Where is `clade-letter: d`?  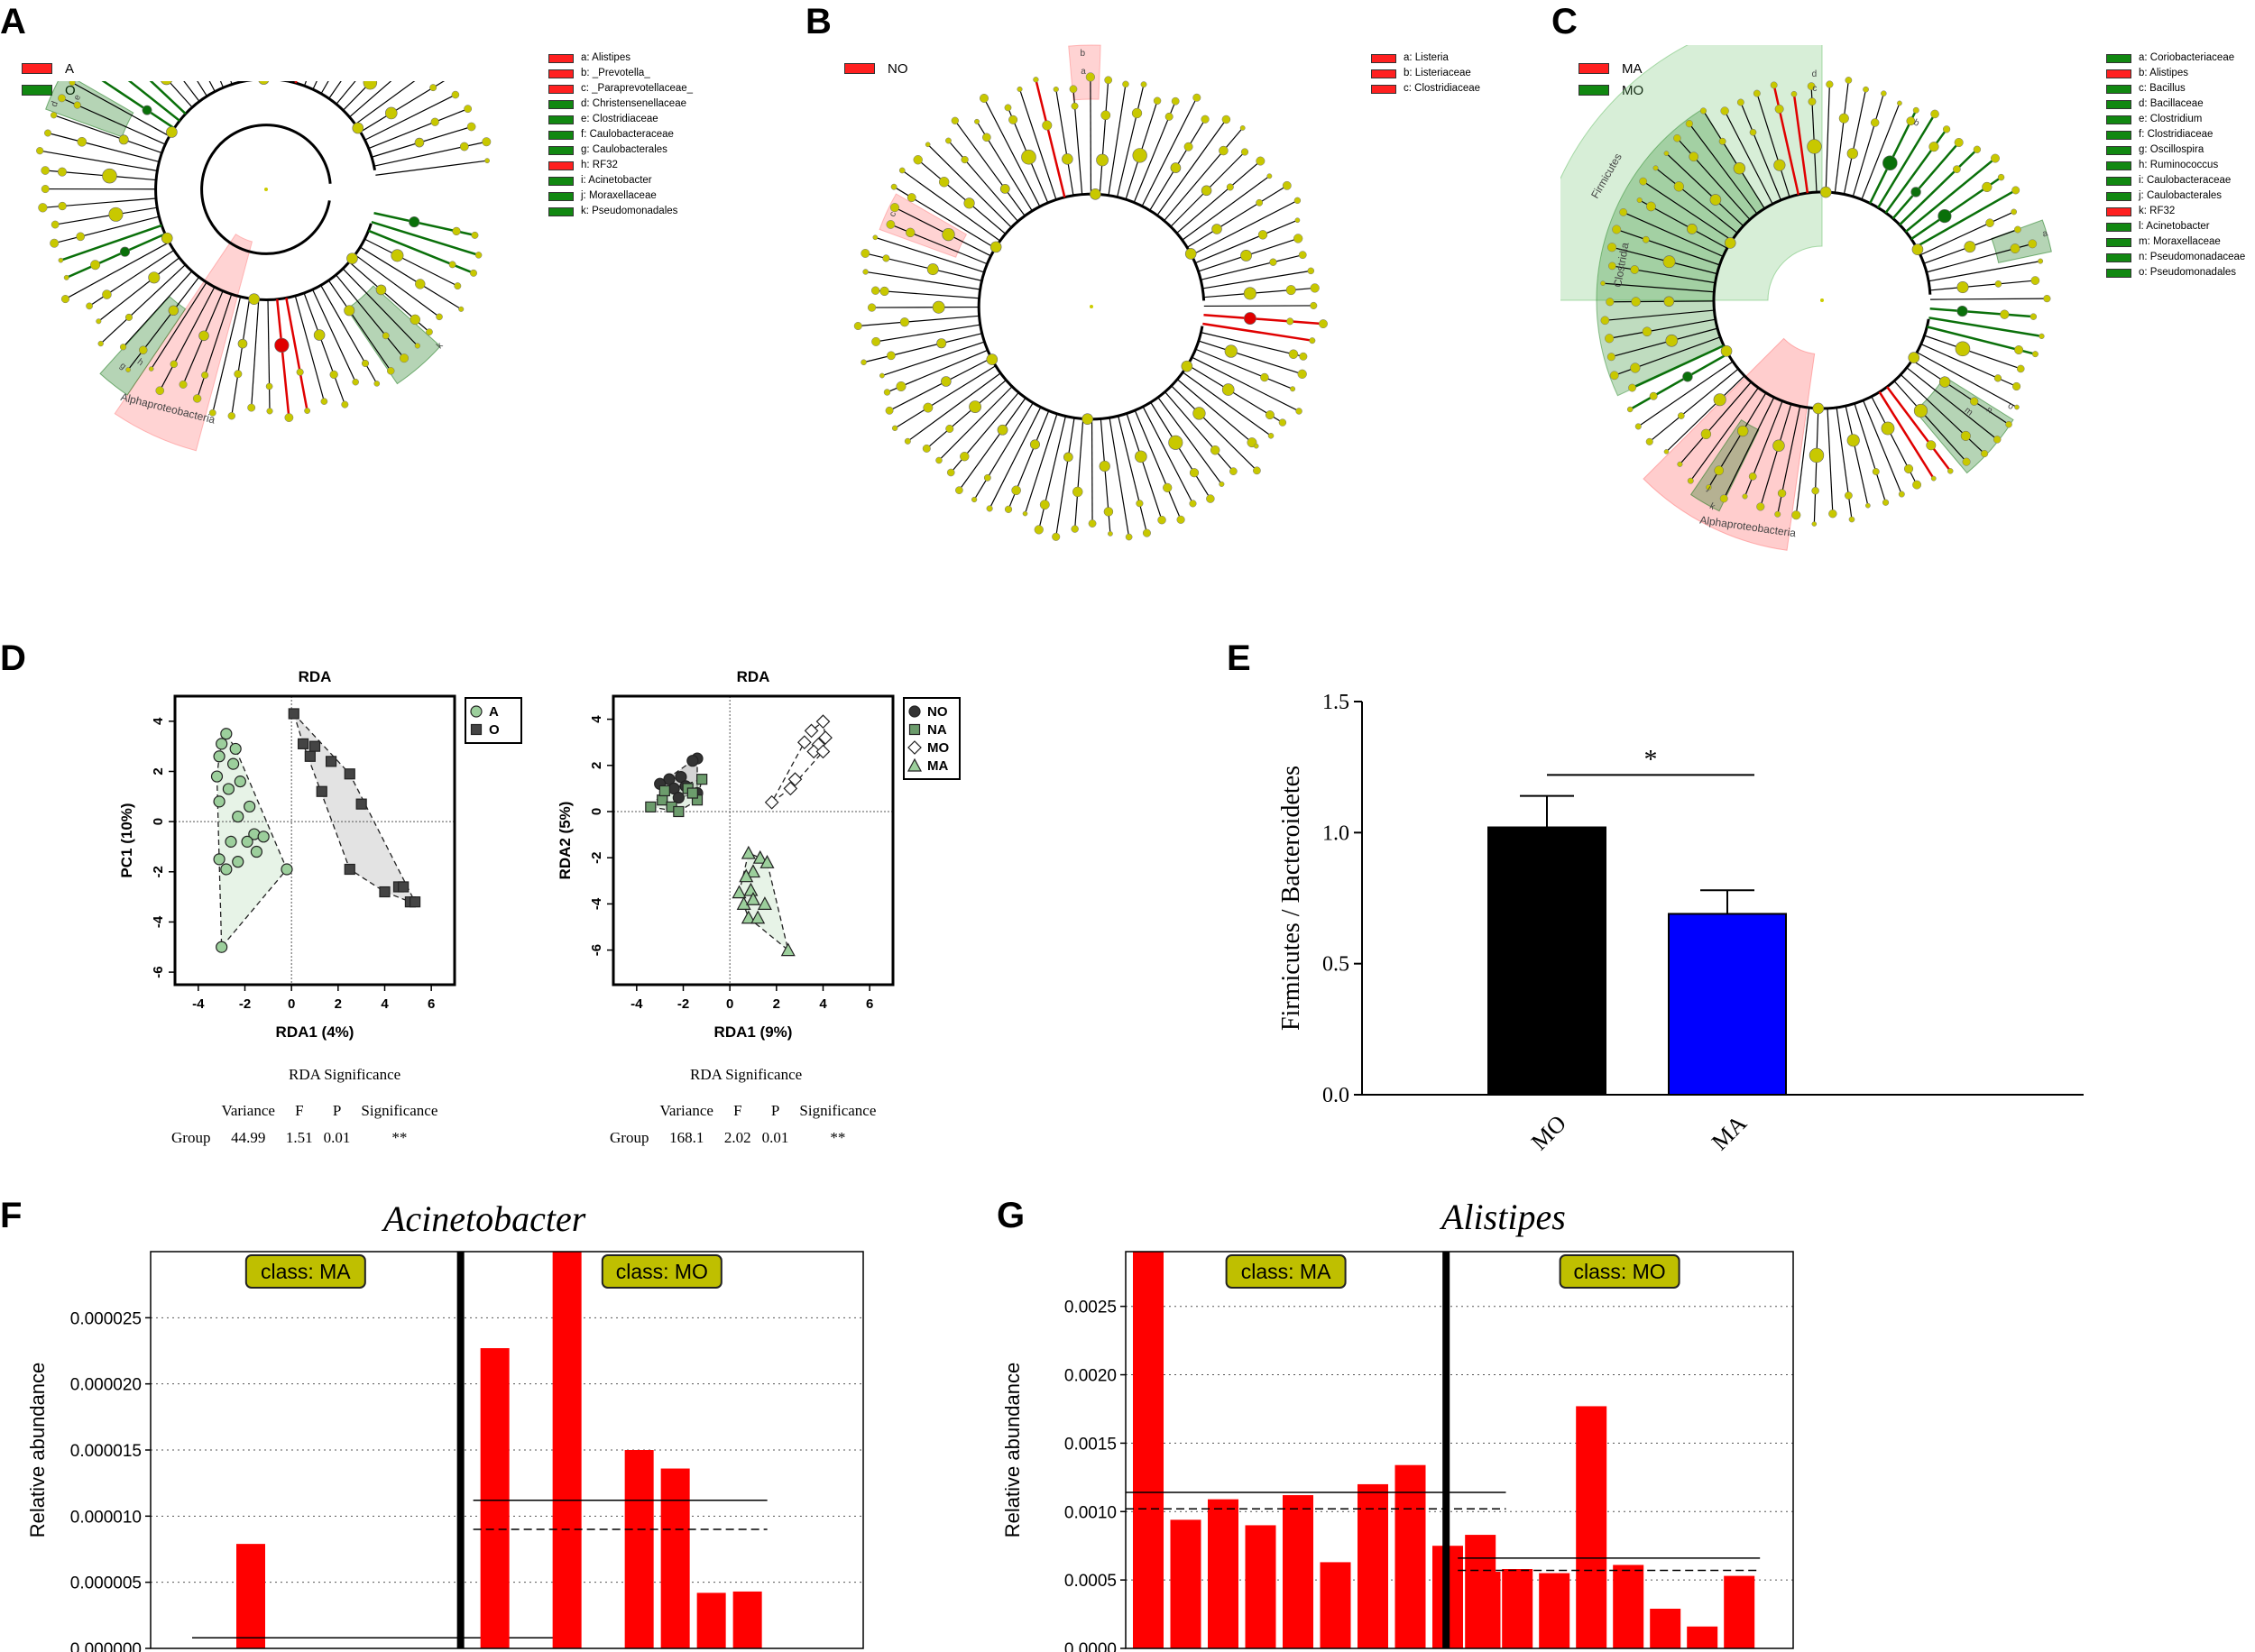 clade-letter: d is located at coordinates (1815, 74).